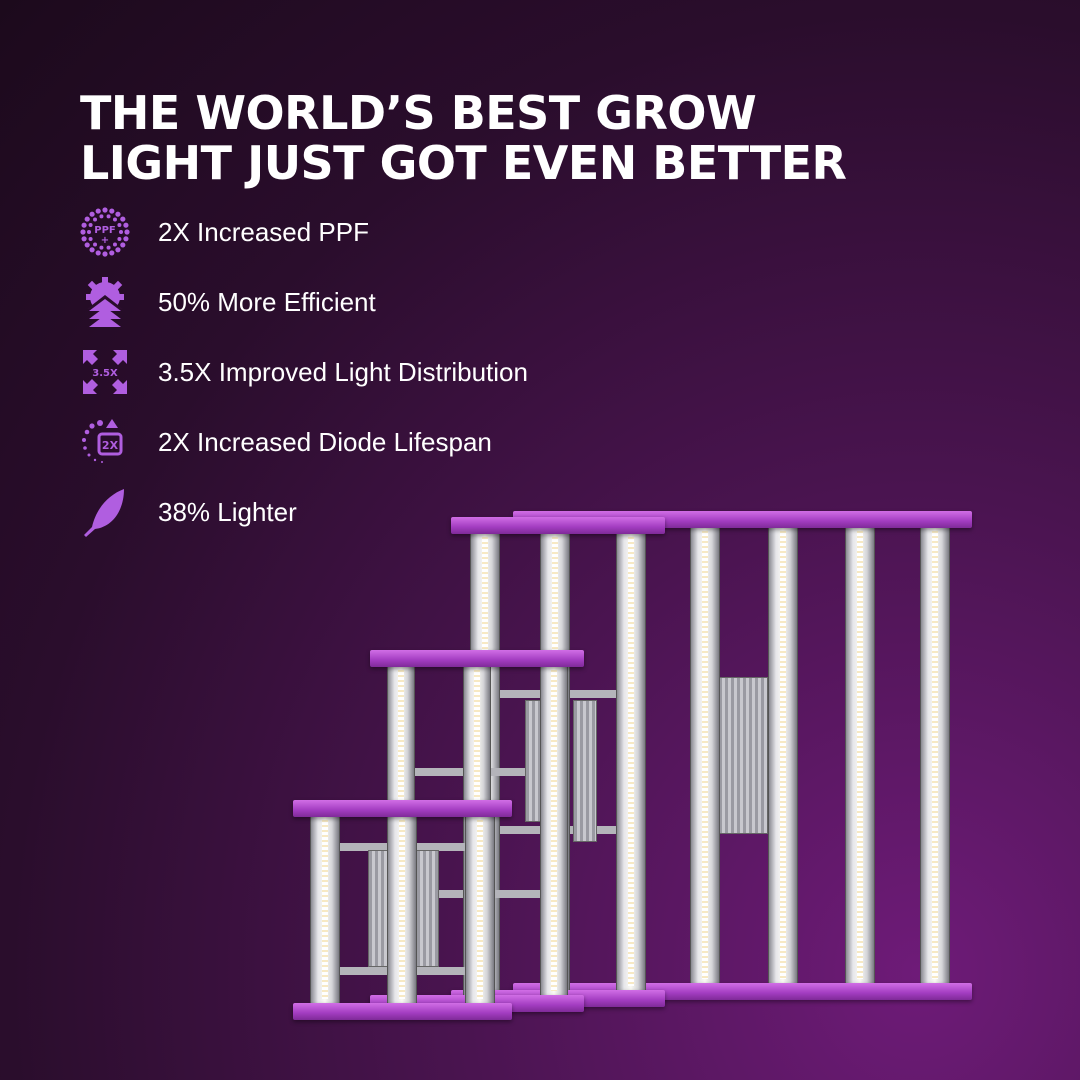 The image size is (1080, 1080). Describe the element at coordinates (418, 113) in the screenshot. I see `headline-line1: THE WORLD’S BEST GROW` at that location.